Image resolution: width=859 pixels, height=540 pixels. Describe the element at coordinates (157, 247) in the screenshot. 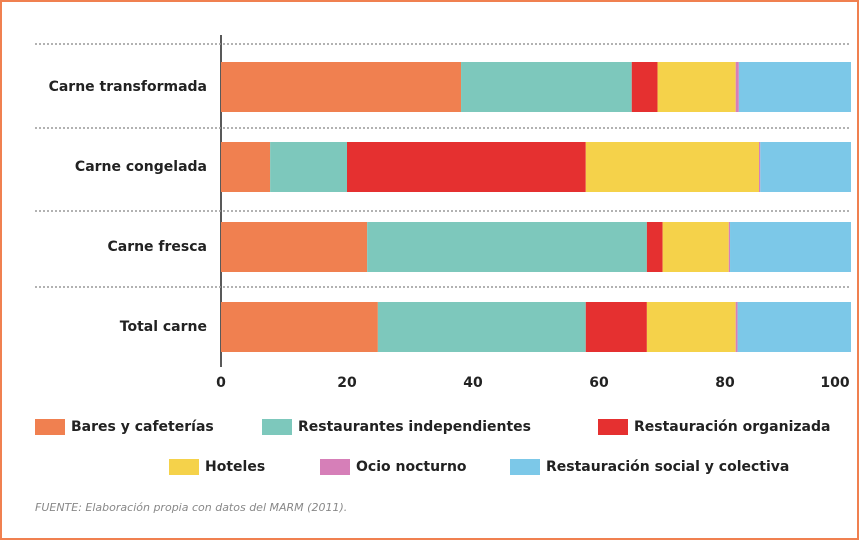

I see `category-label: Carne fresca` at that location.